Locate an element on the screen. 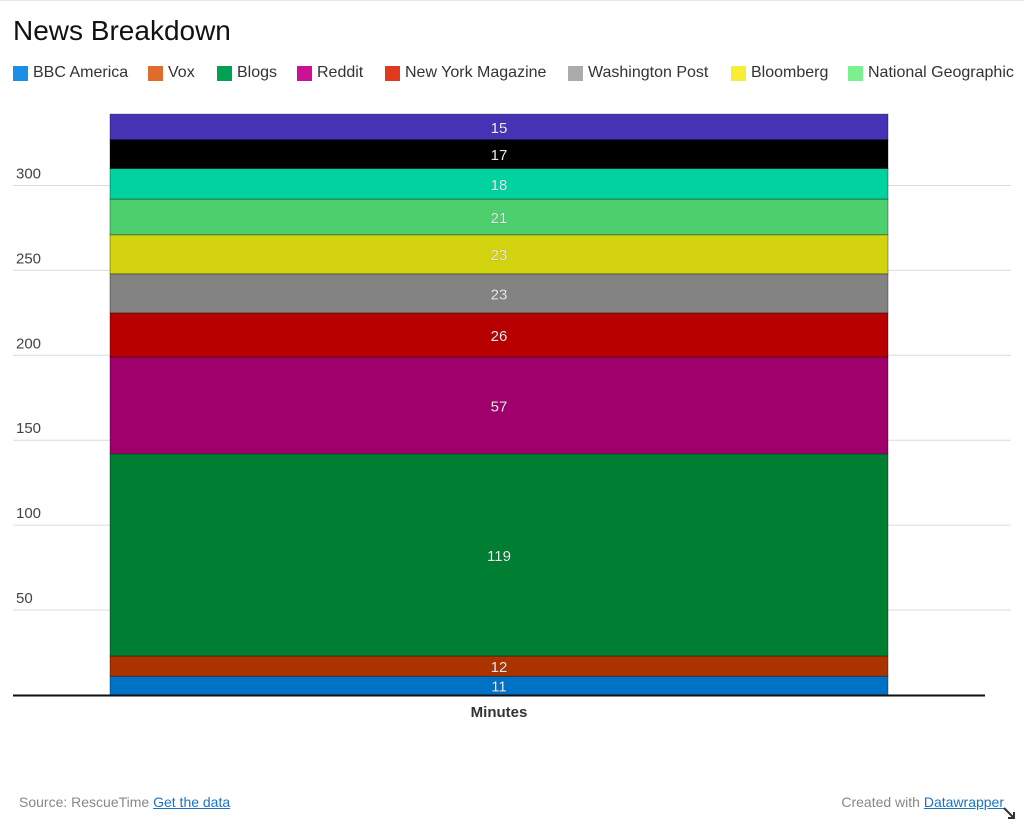 This screenshot has height=827, width=1024. data-label: 11 is located at coordinates (499, 687).